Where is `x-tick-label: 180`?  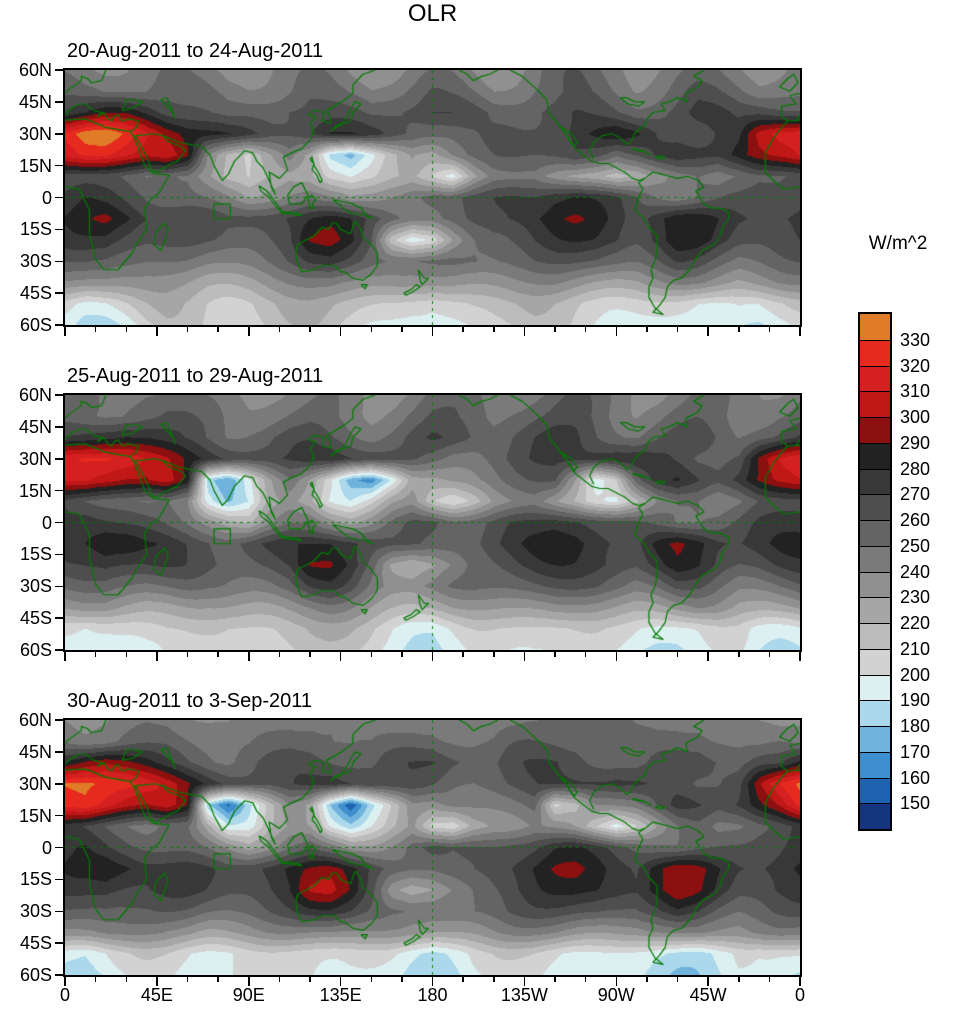 x-tick-label: 180 is located at coordinates (432, 995).